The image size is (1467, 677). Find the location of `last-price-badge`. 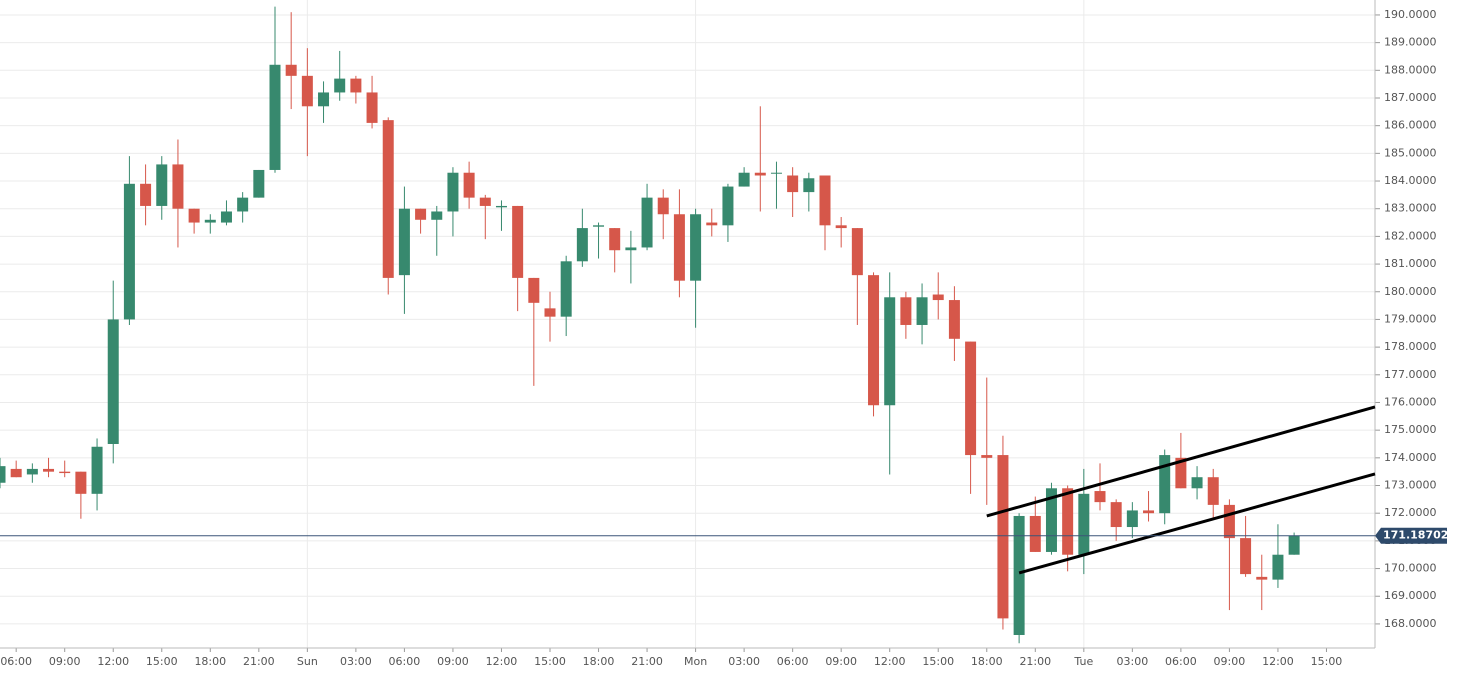

last-price-badge is located at coordinates (1411, 535).